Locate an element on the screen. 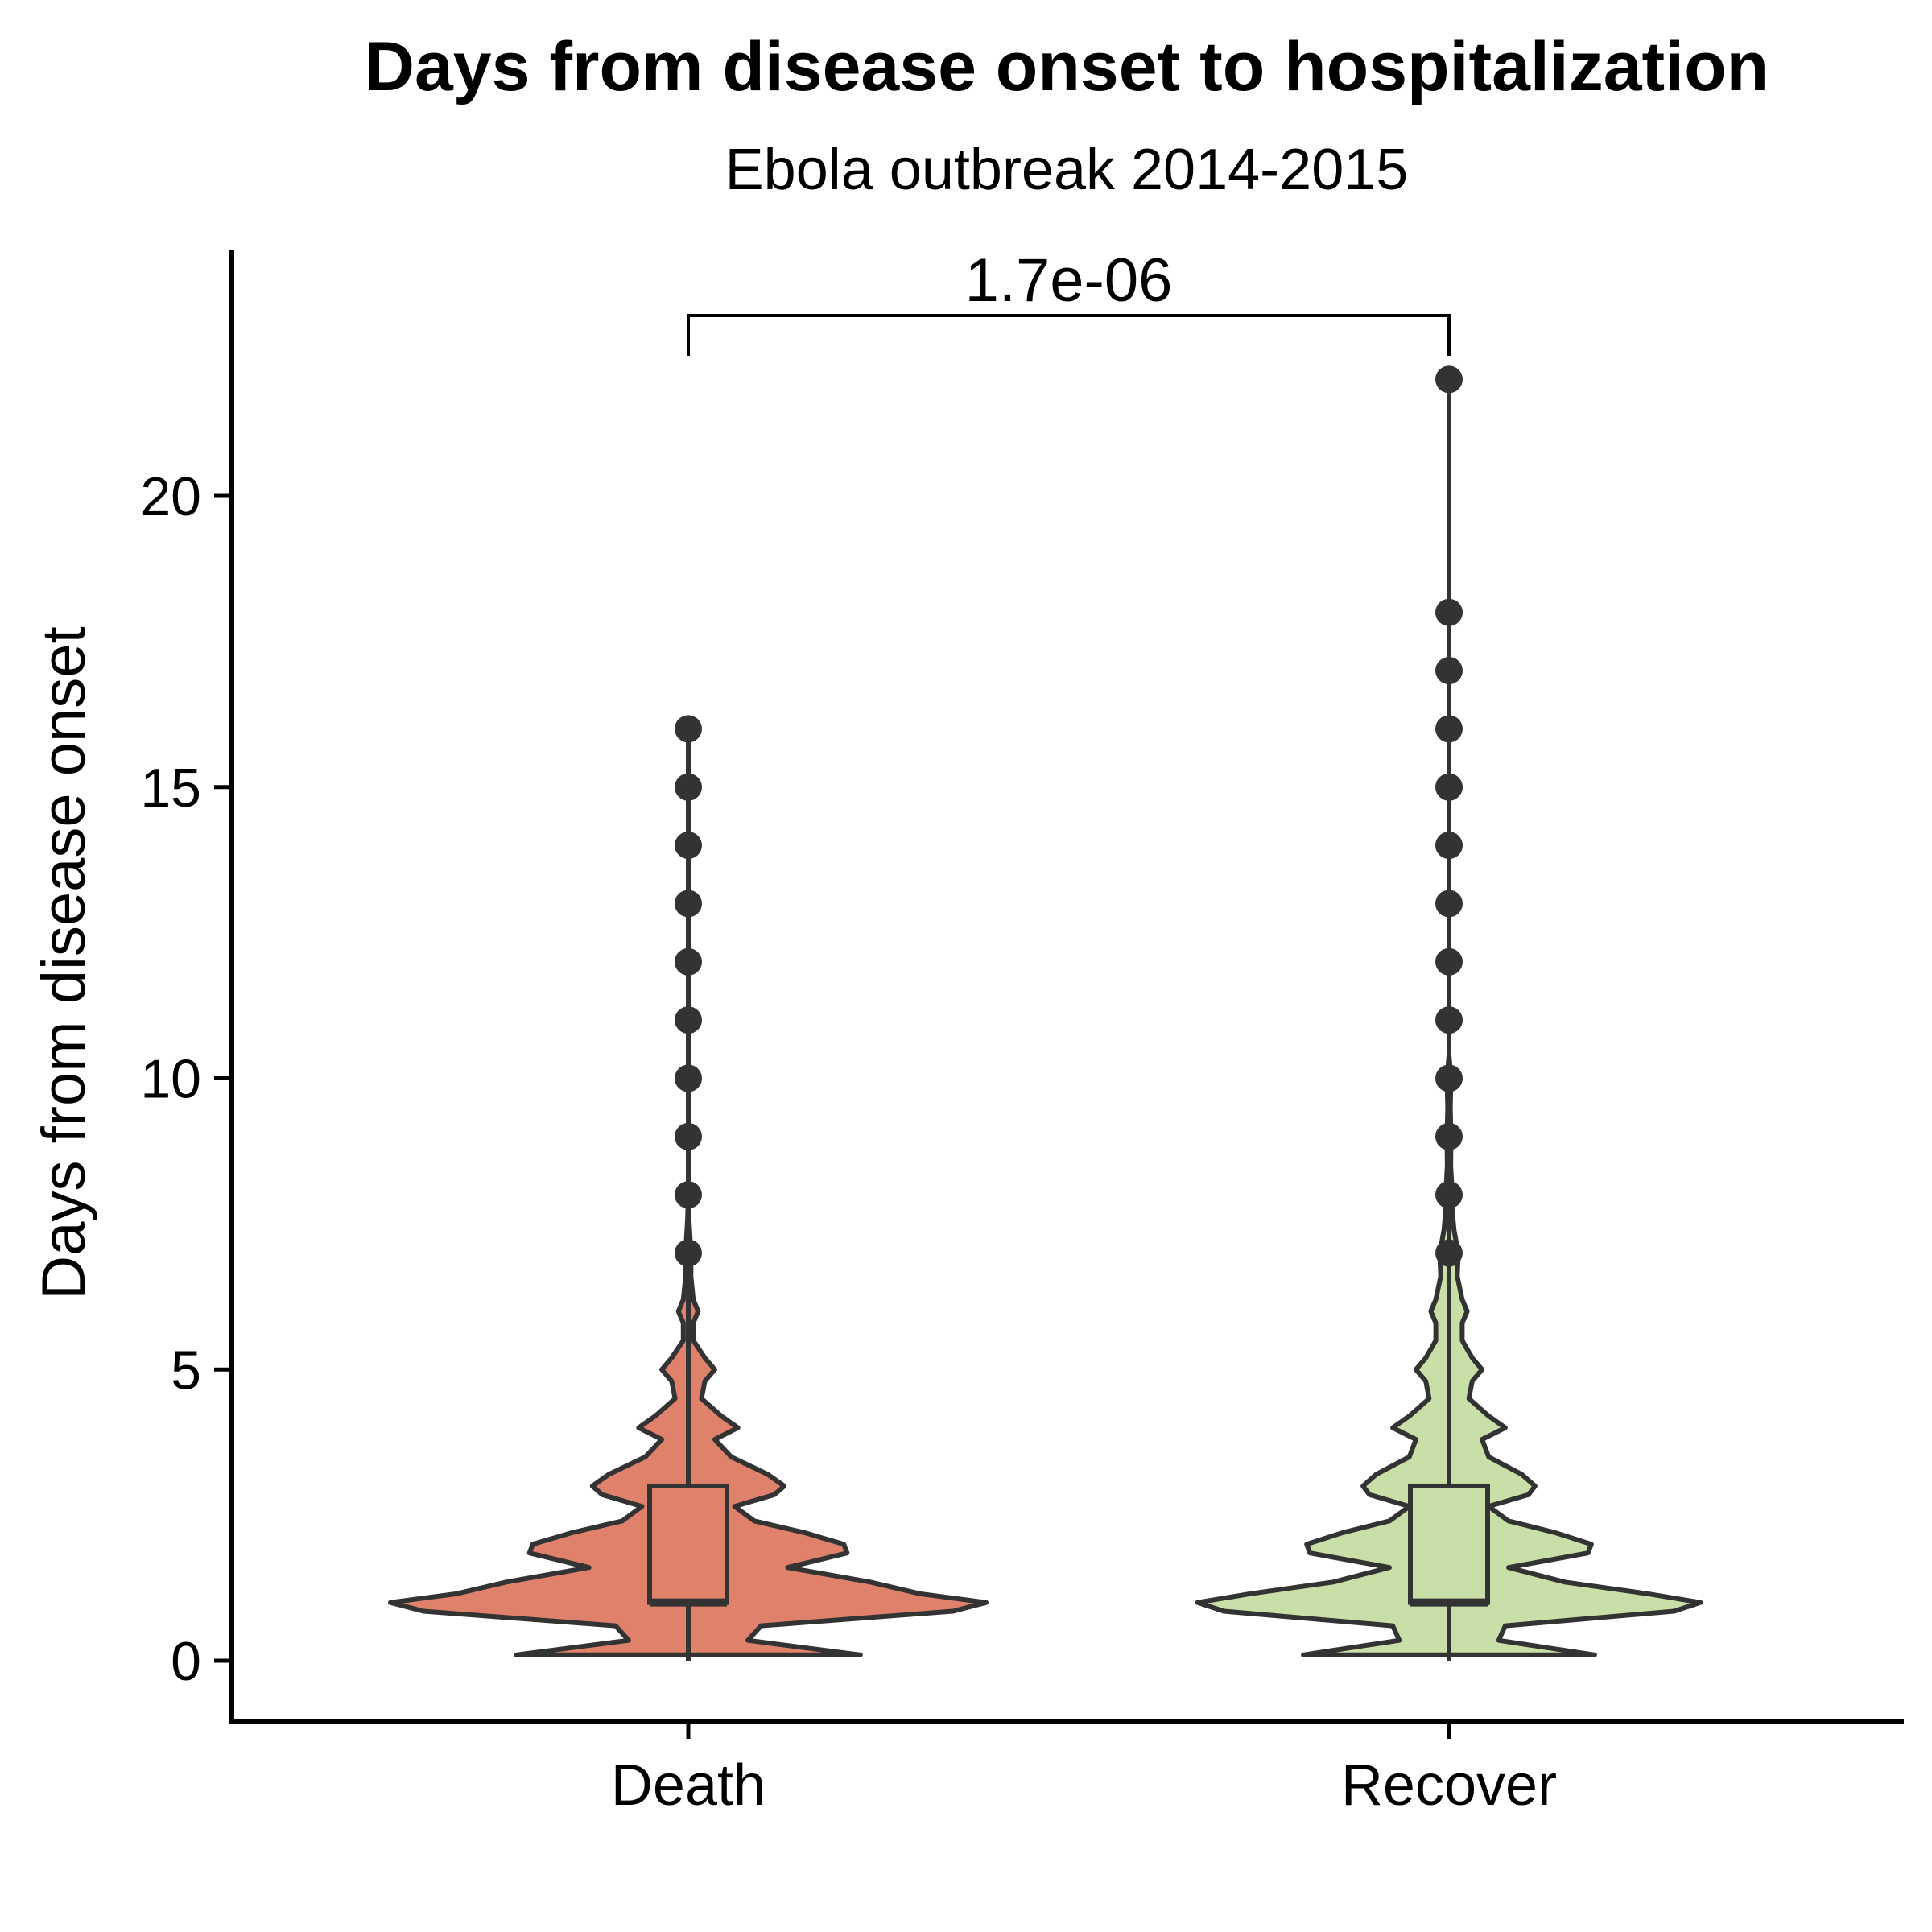 The width and height of the screenshot is (1932, 1932). y-tick-label: 10 is located at coordinates (170, 1079).